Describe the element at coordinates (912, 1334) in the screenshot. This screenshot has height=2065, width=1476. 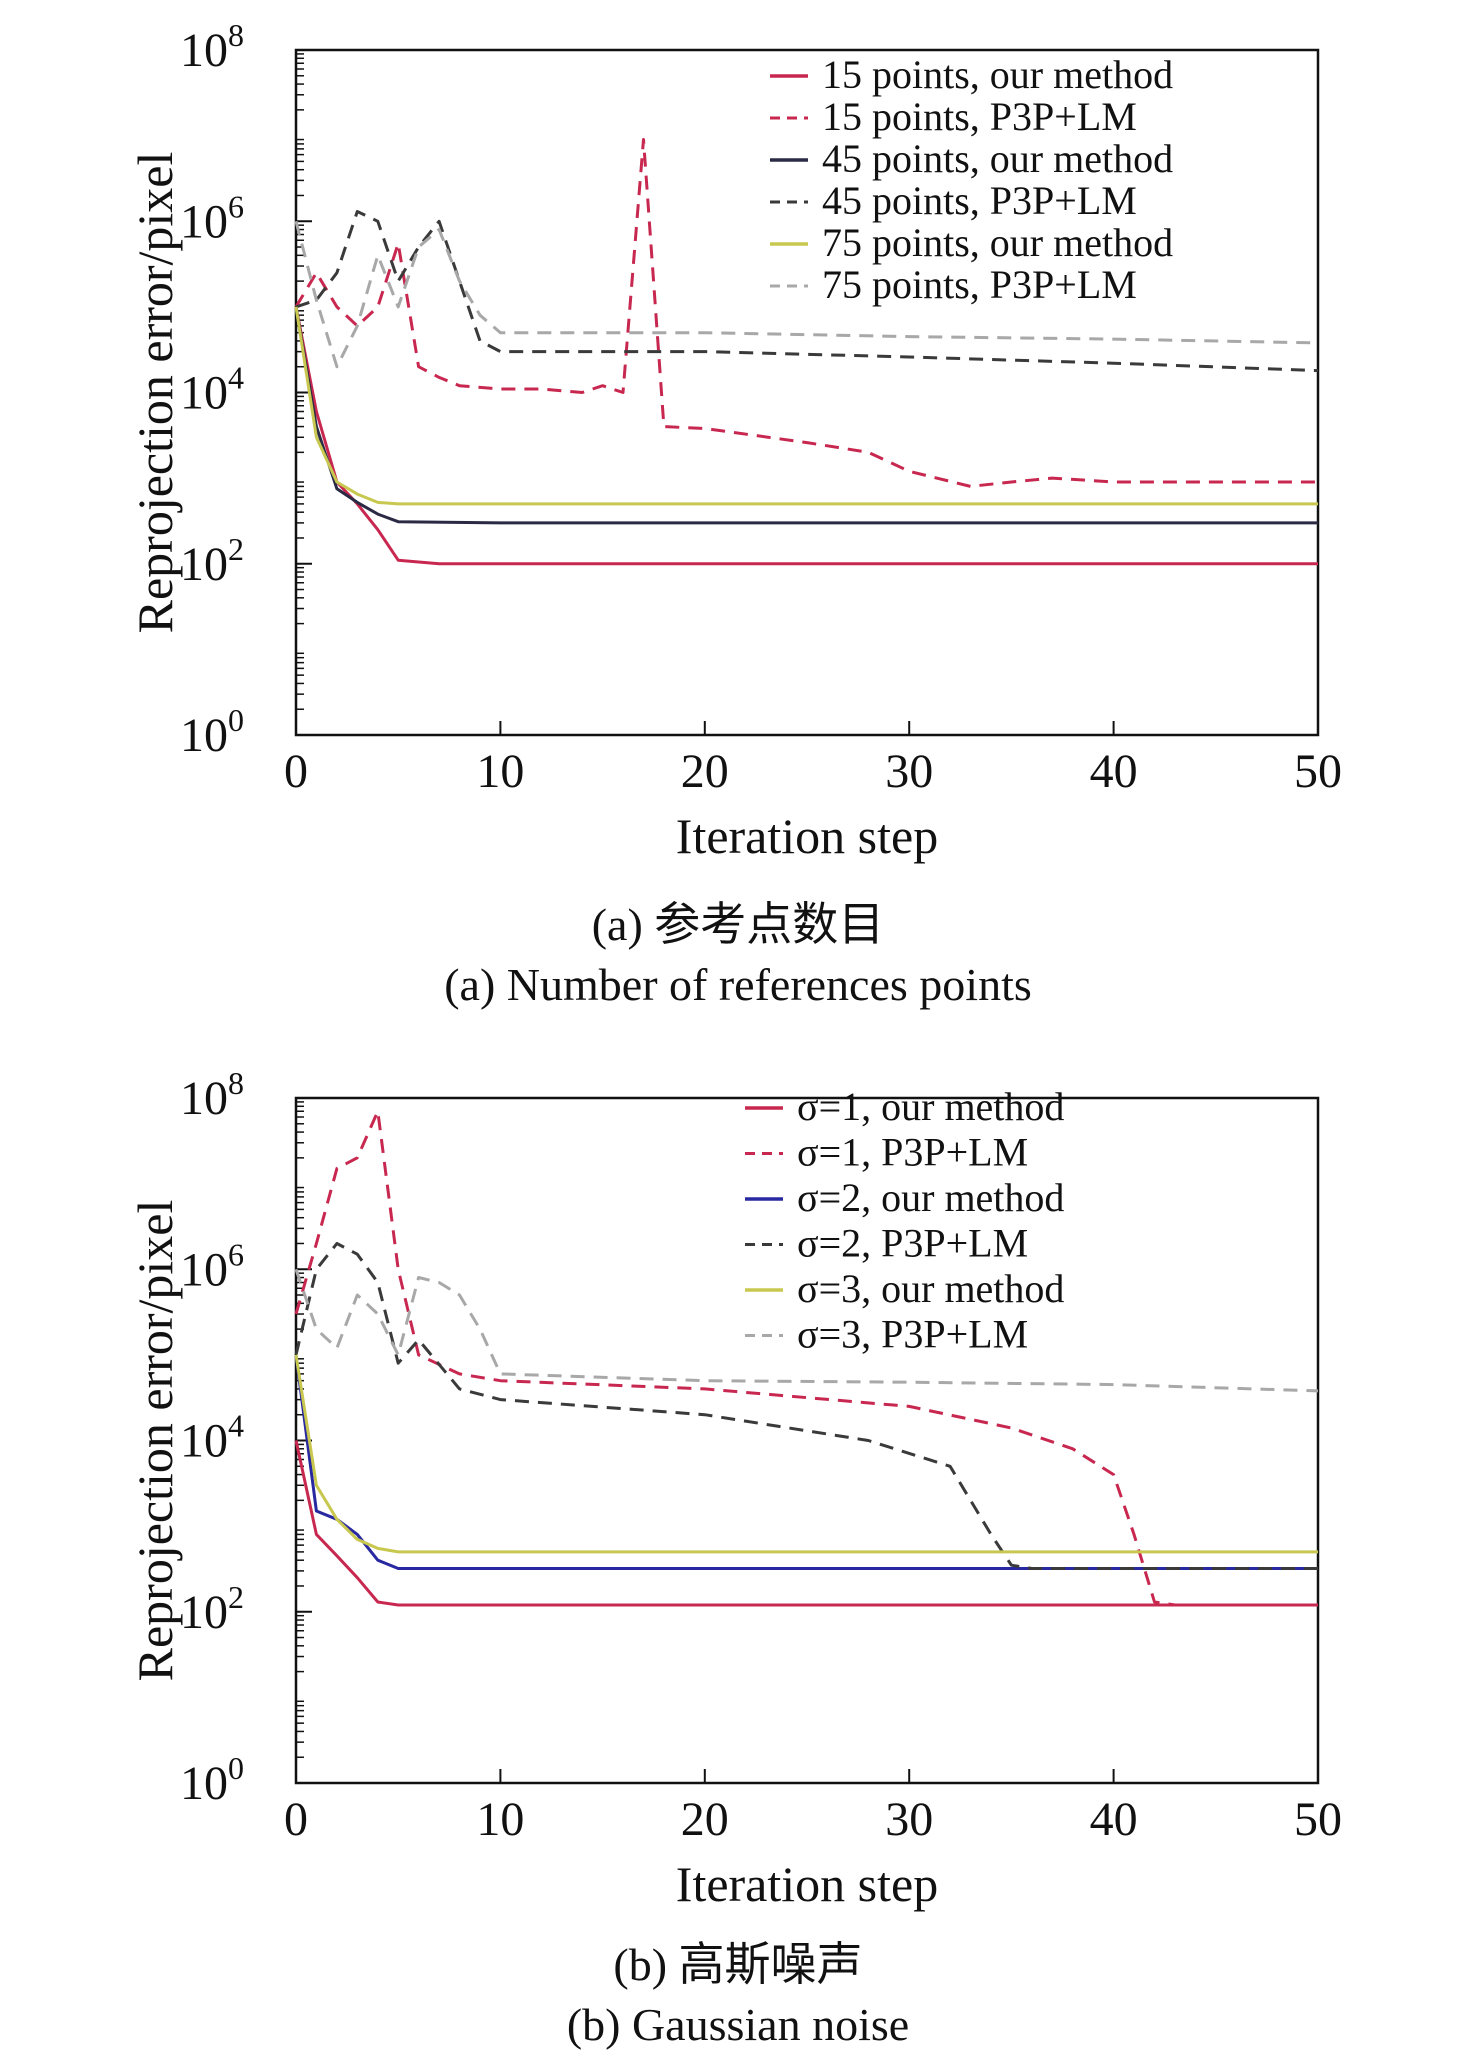
I see `chart-b-legend-label-6: σ=3, P3P+LM` at that location.